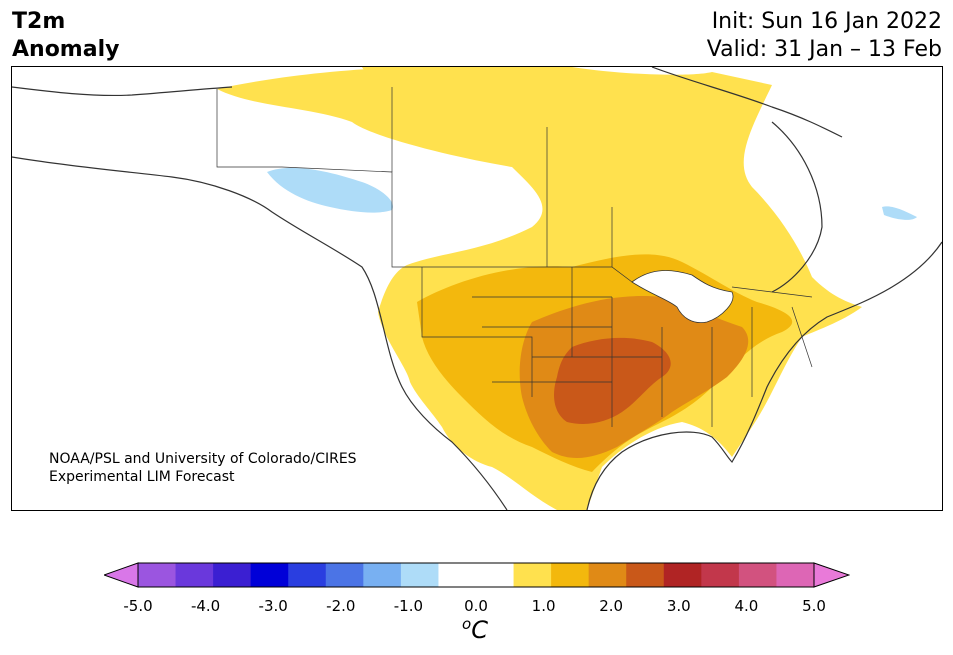 Image resolution: width=953 pixels, height=655 pixels. What do you see at coordinates (341, 606) in the screenshot?
I see `colorbar-tick-label: -2.0` at bounding box center [341, 606].